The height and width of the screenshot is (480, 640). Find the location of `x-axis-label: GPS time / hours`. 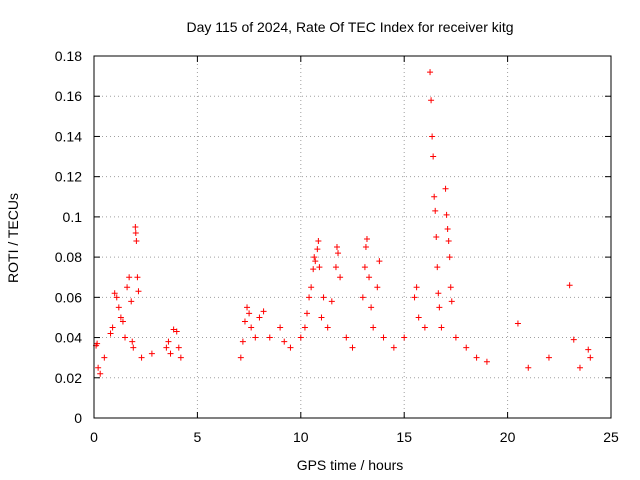

x-axis-label: GPS time / hours is located at coordinates (350, 465).